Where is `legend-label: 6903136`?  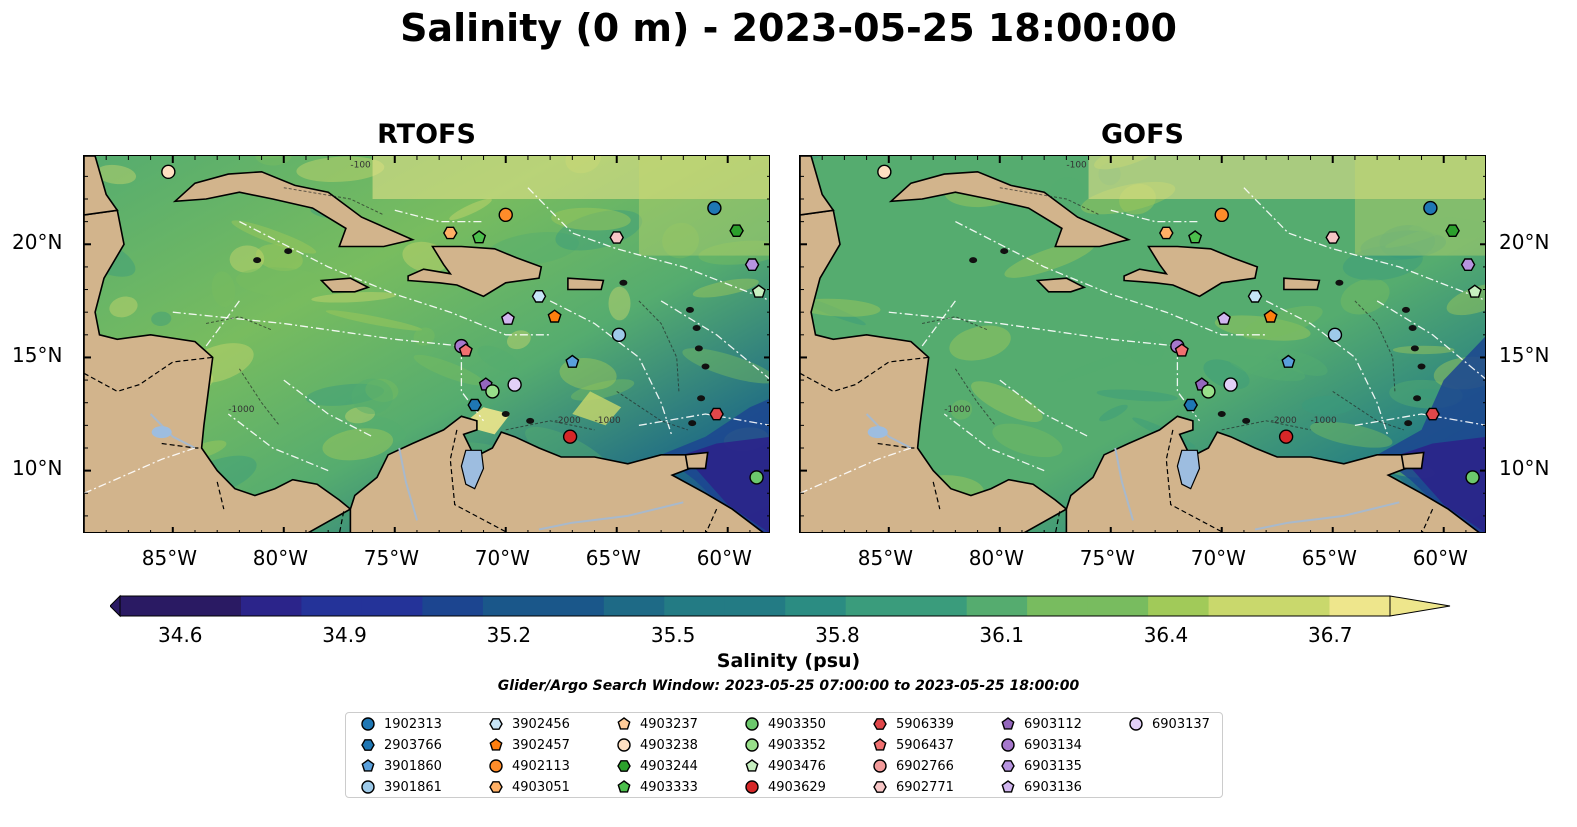
legend-label: 6903136 is located at coordinates (1053, 787).